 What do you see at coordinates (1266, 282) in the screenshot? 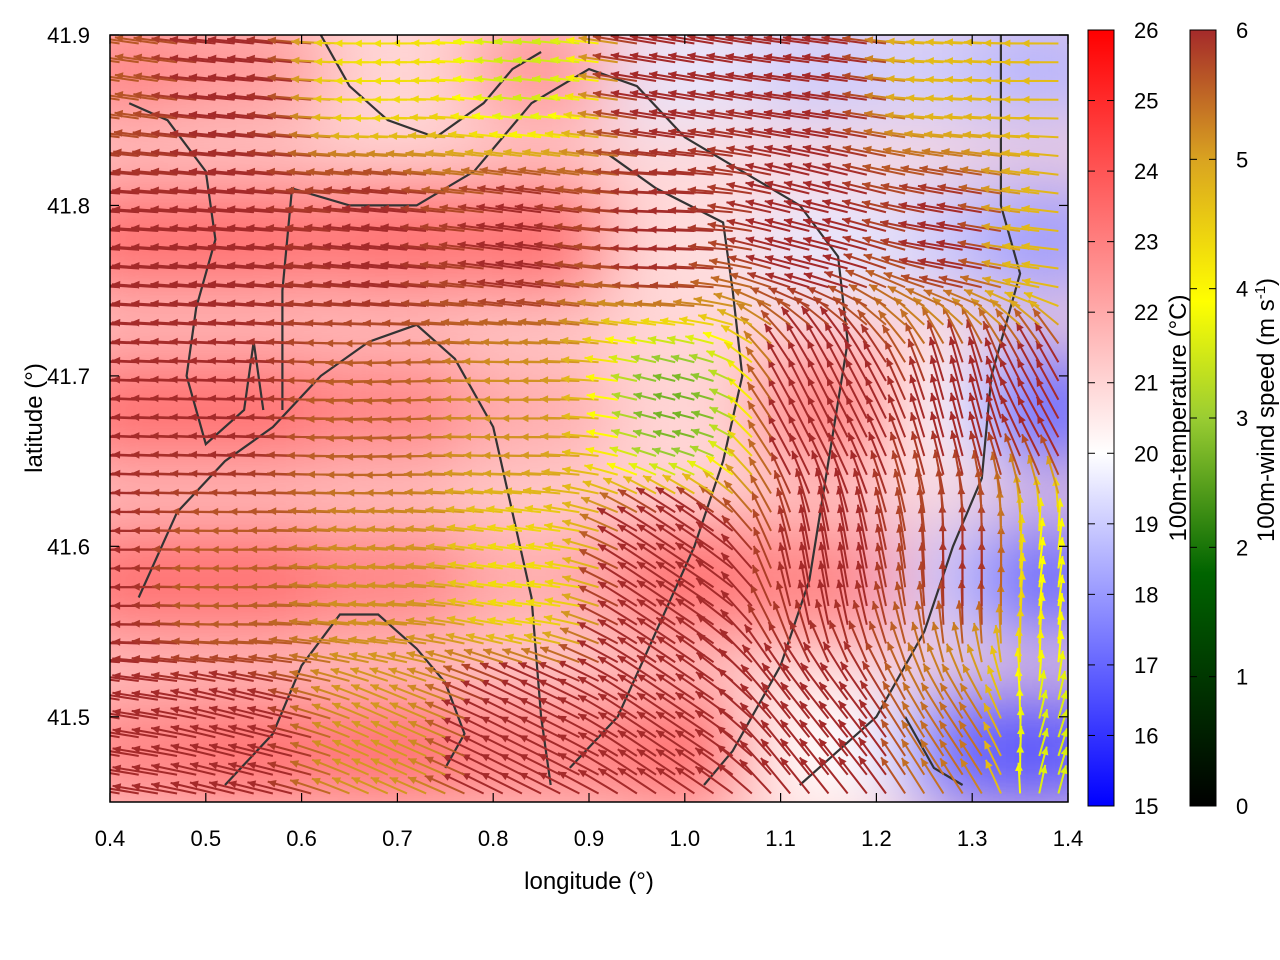
I see `wind-colorbar-label-end: )` at bounding box center [1266, 282].